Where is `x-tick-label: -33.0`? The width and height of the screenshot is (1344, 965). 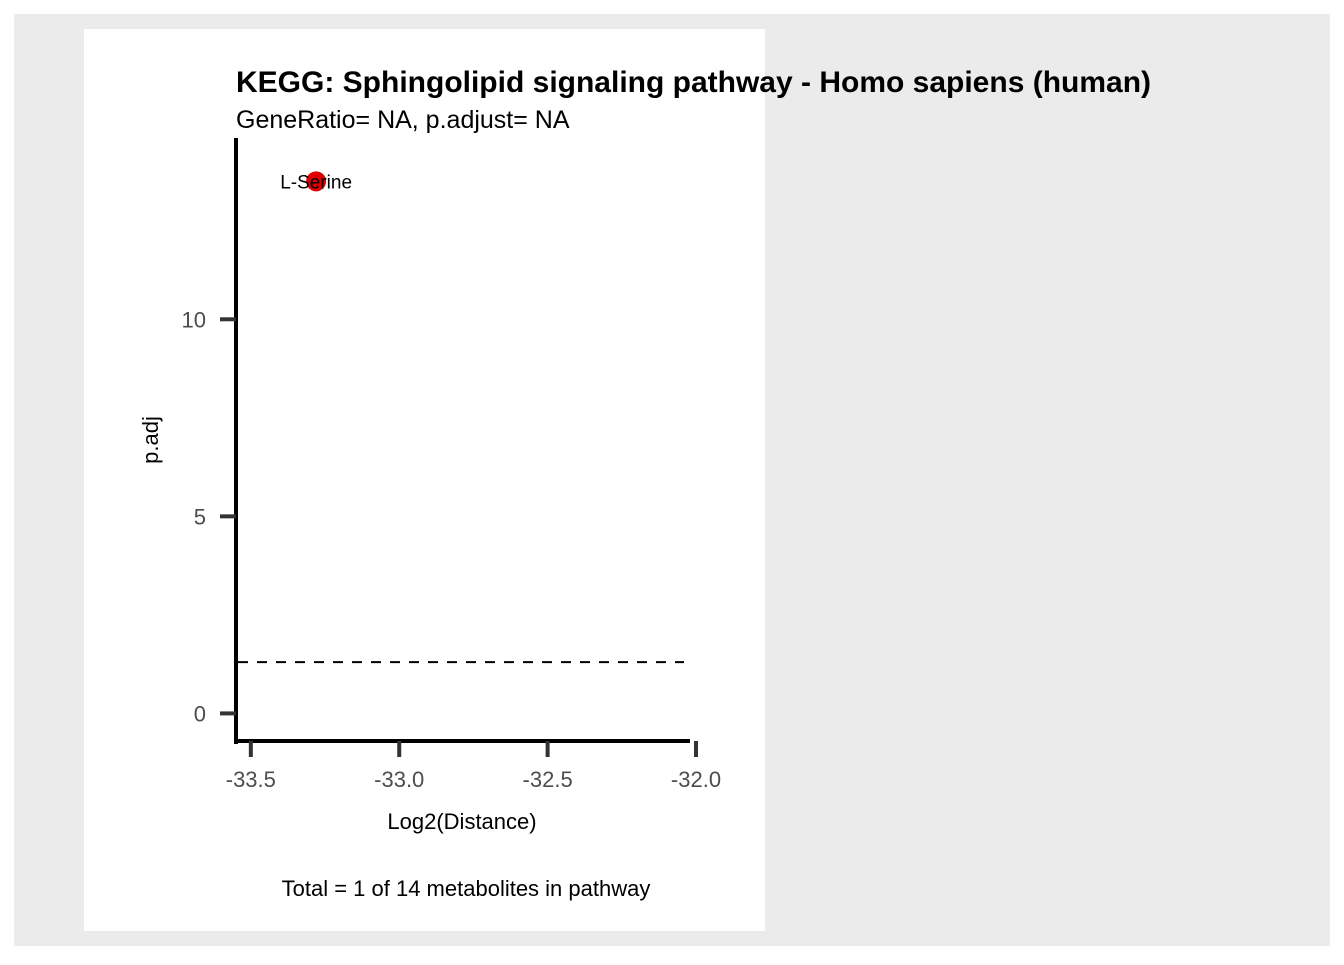
x-tick-label: -33.0 is located at coordinates (399, 779).